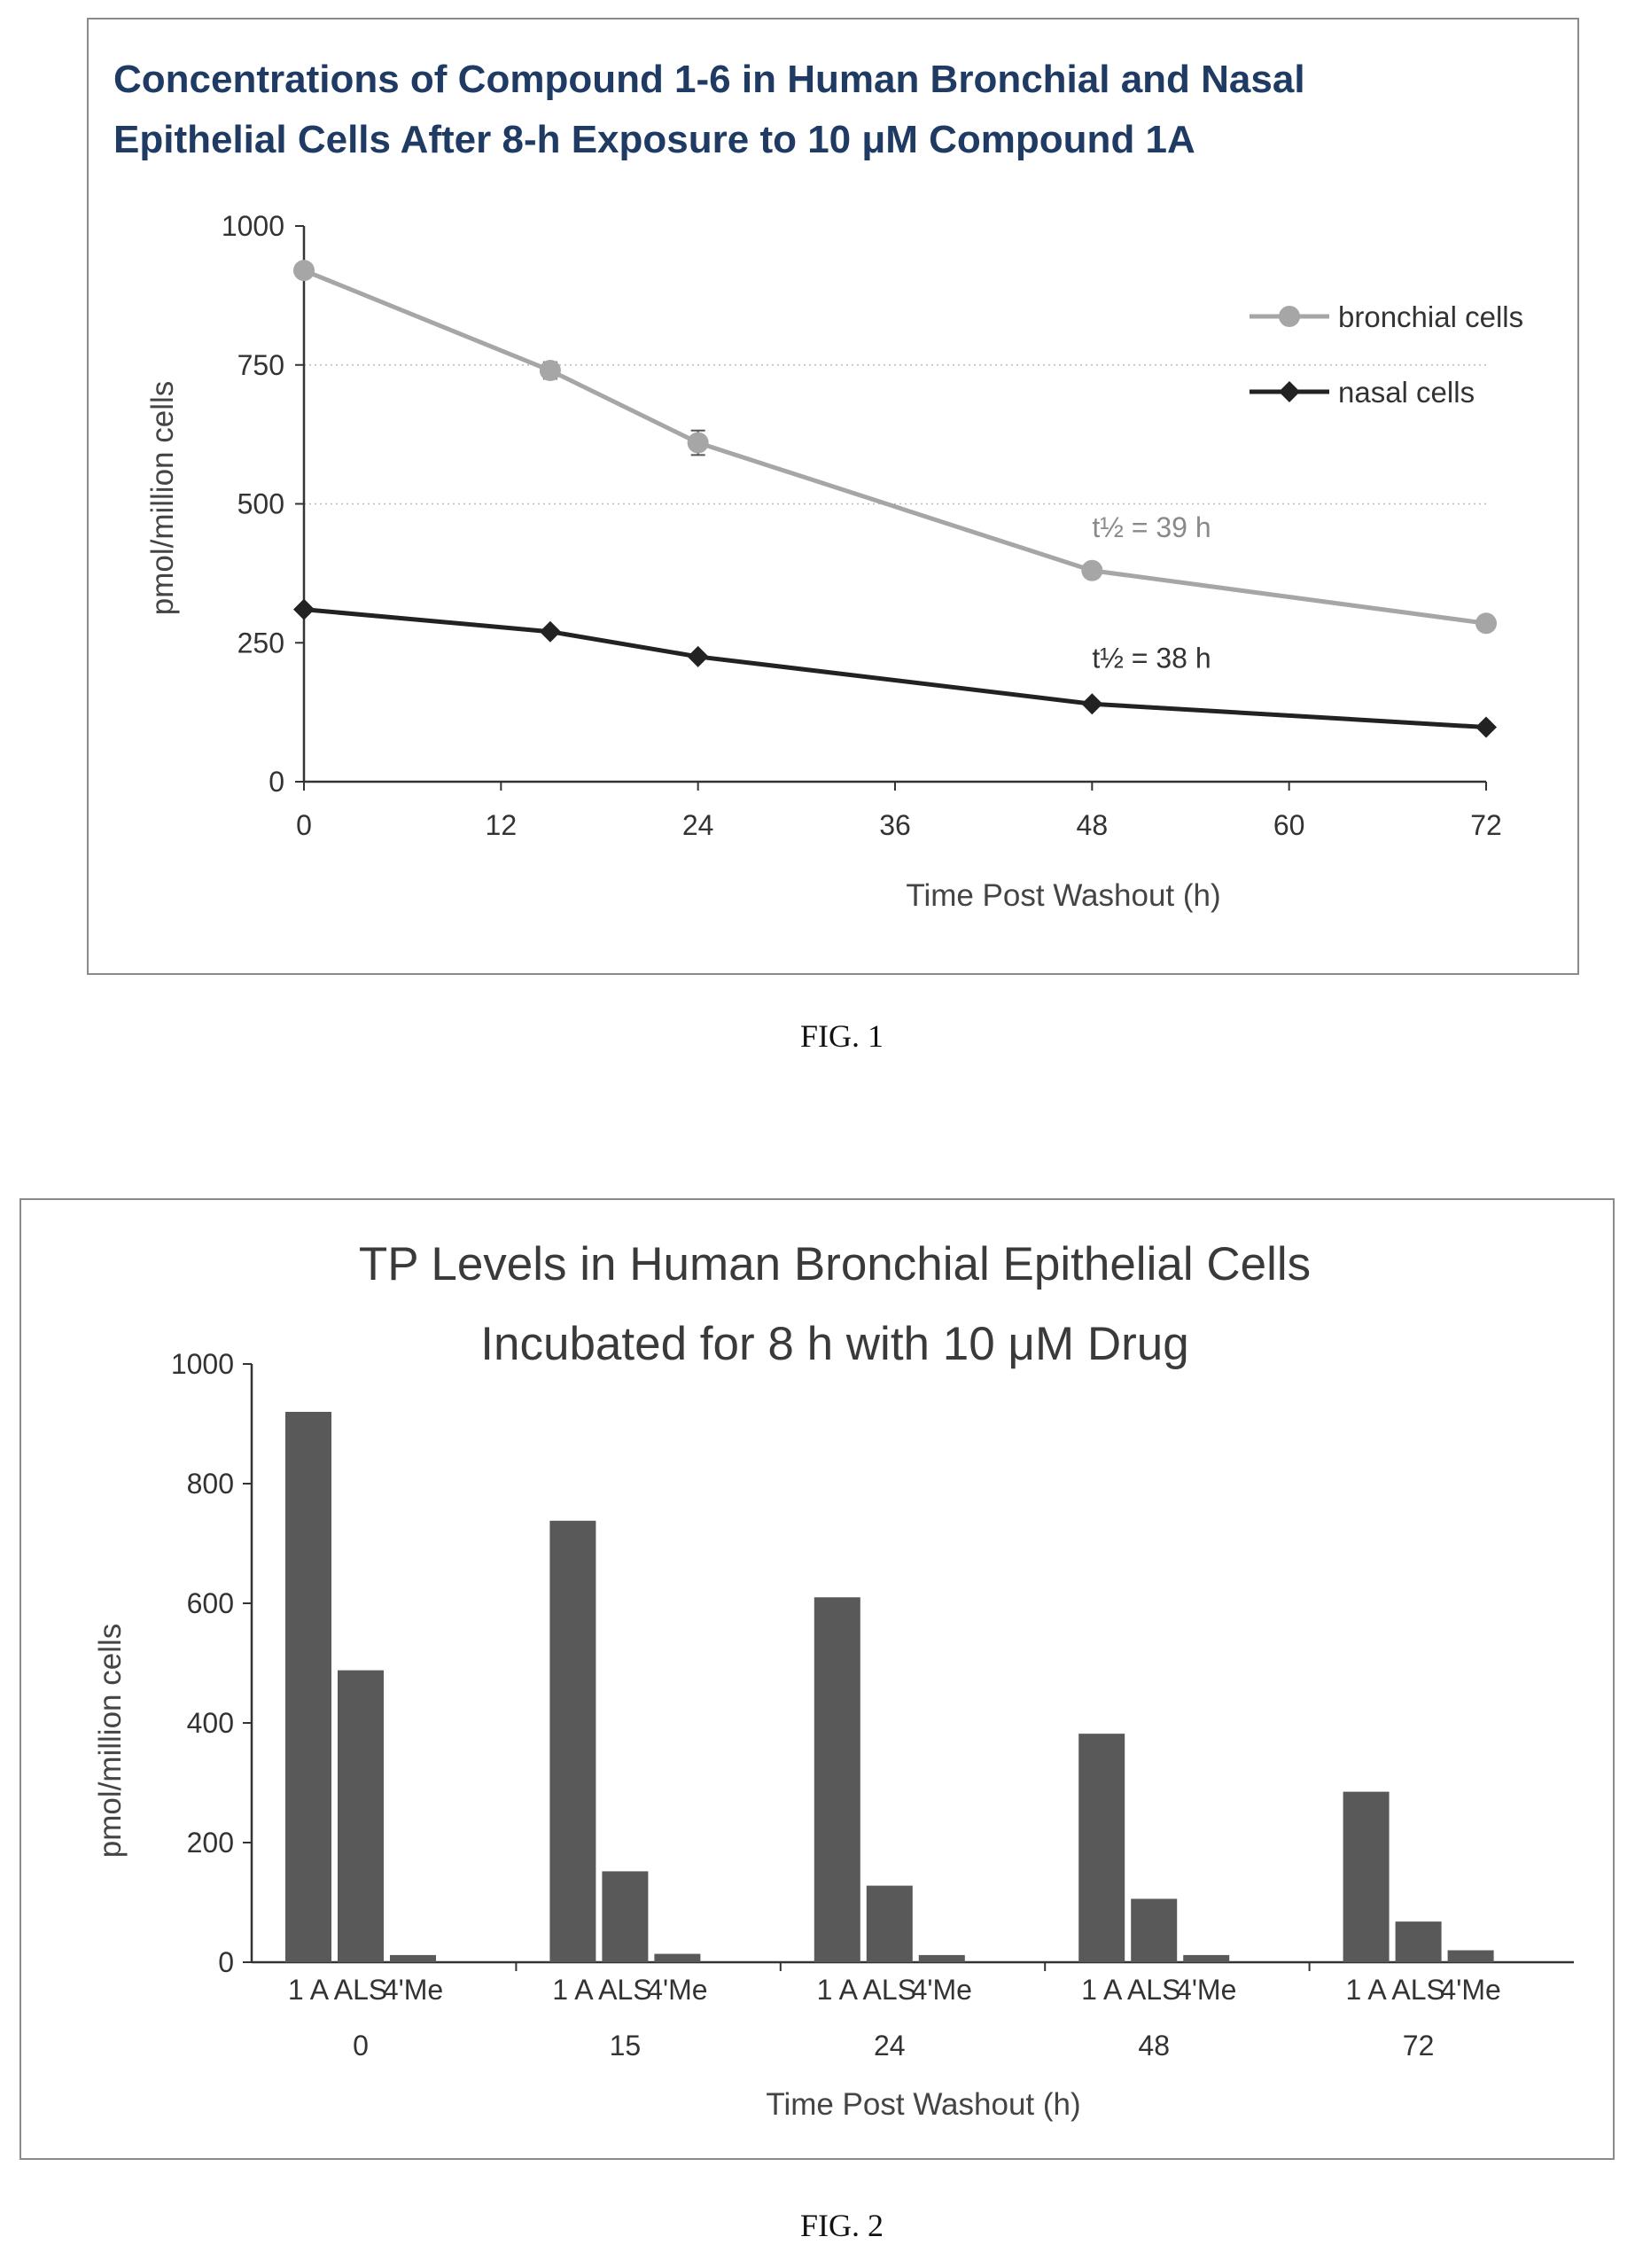  What do you see at coordinates (304, 825) in the screenshot?
I see `x-tick-label: 0` at bounding box center [304, 825].